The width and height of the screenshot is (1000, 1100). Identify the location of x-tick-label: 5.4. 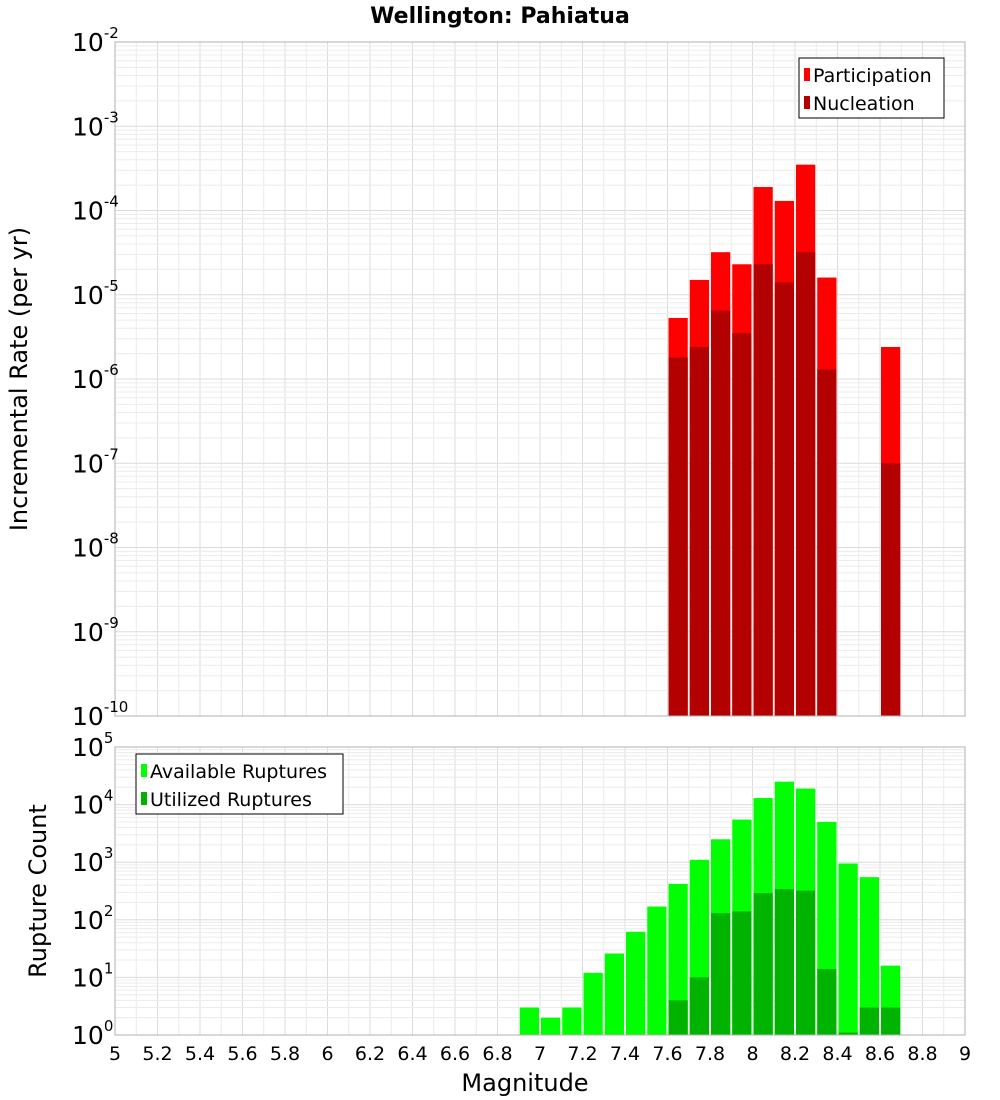
(200, 1054).